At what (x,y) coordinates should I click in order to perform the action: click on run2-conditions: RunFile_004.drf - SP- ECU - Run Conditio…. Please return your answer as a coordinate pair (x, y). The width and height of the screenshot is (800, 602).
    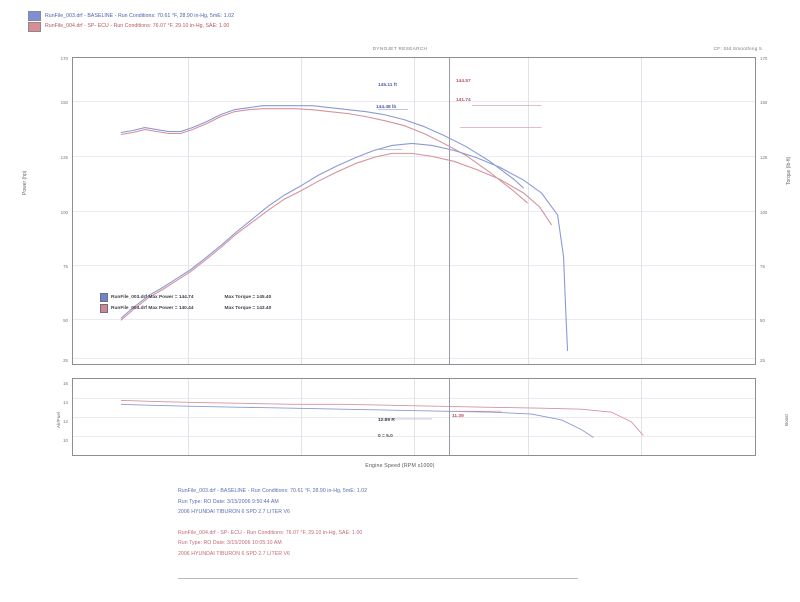
    Looking at the image, I should click on (270, 532).